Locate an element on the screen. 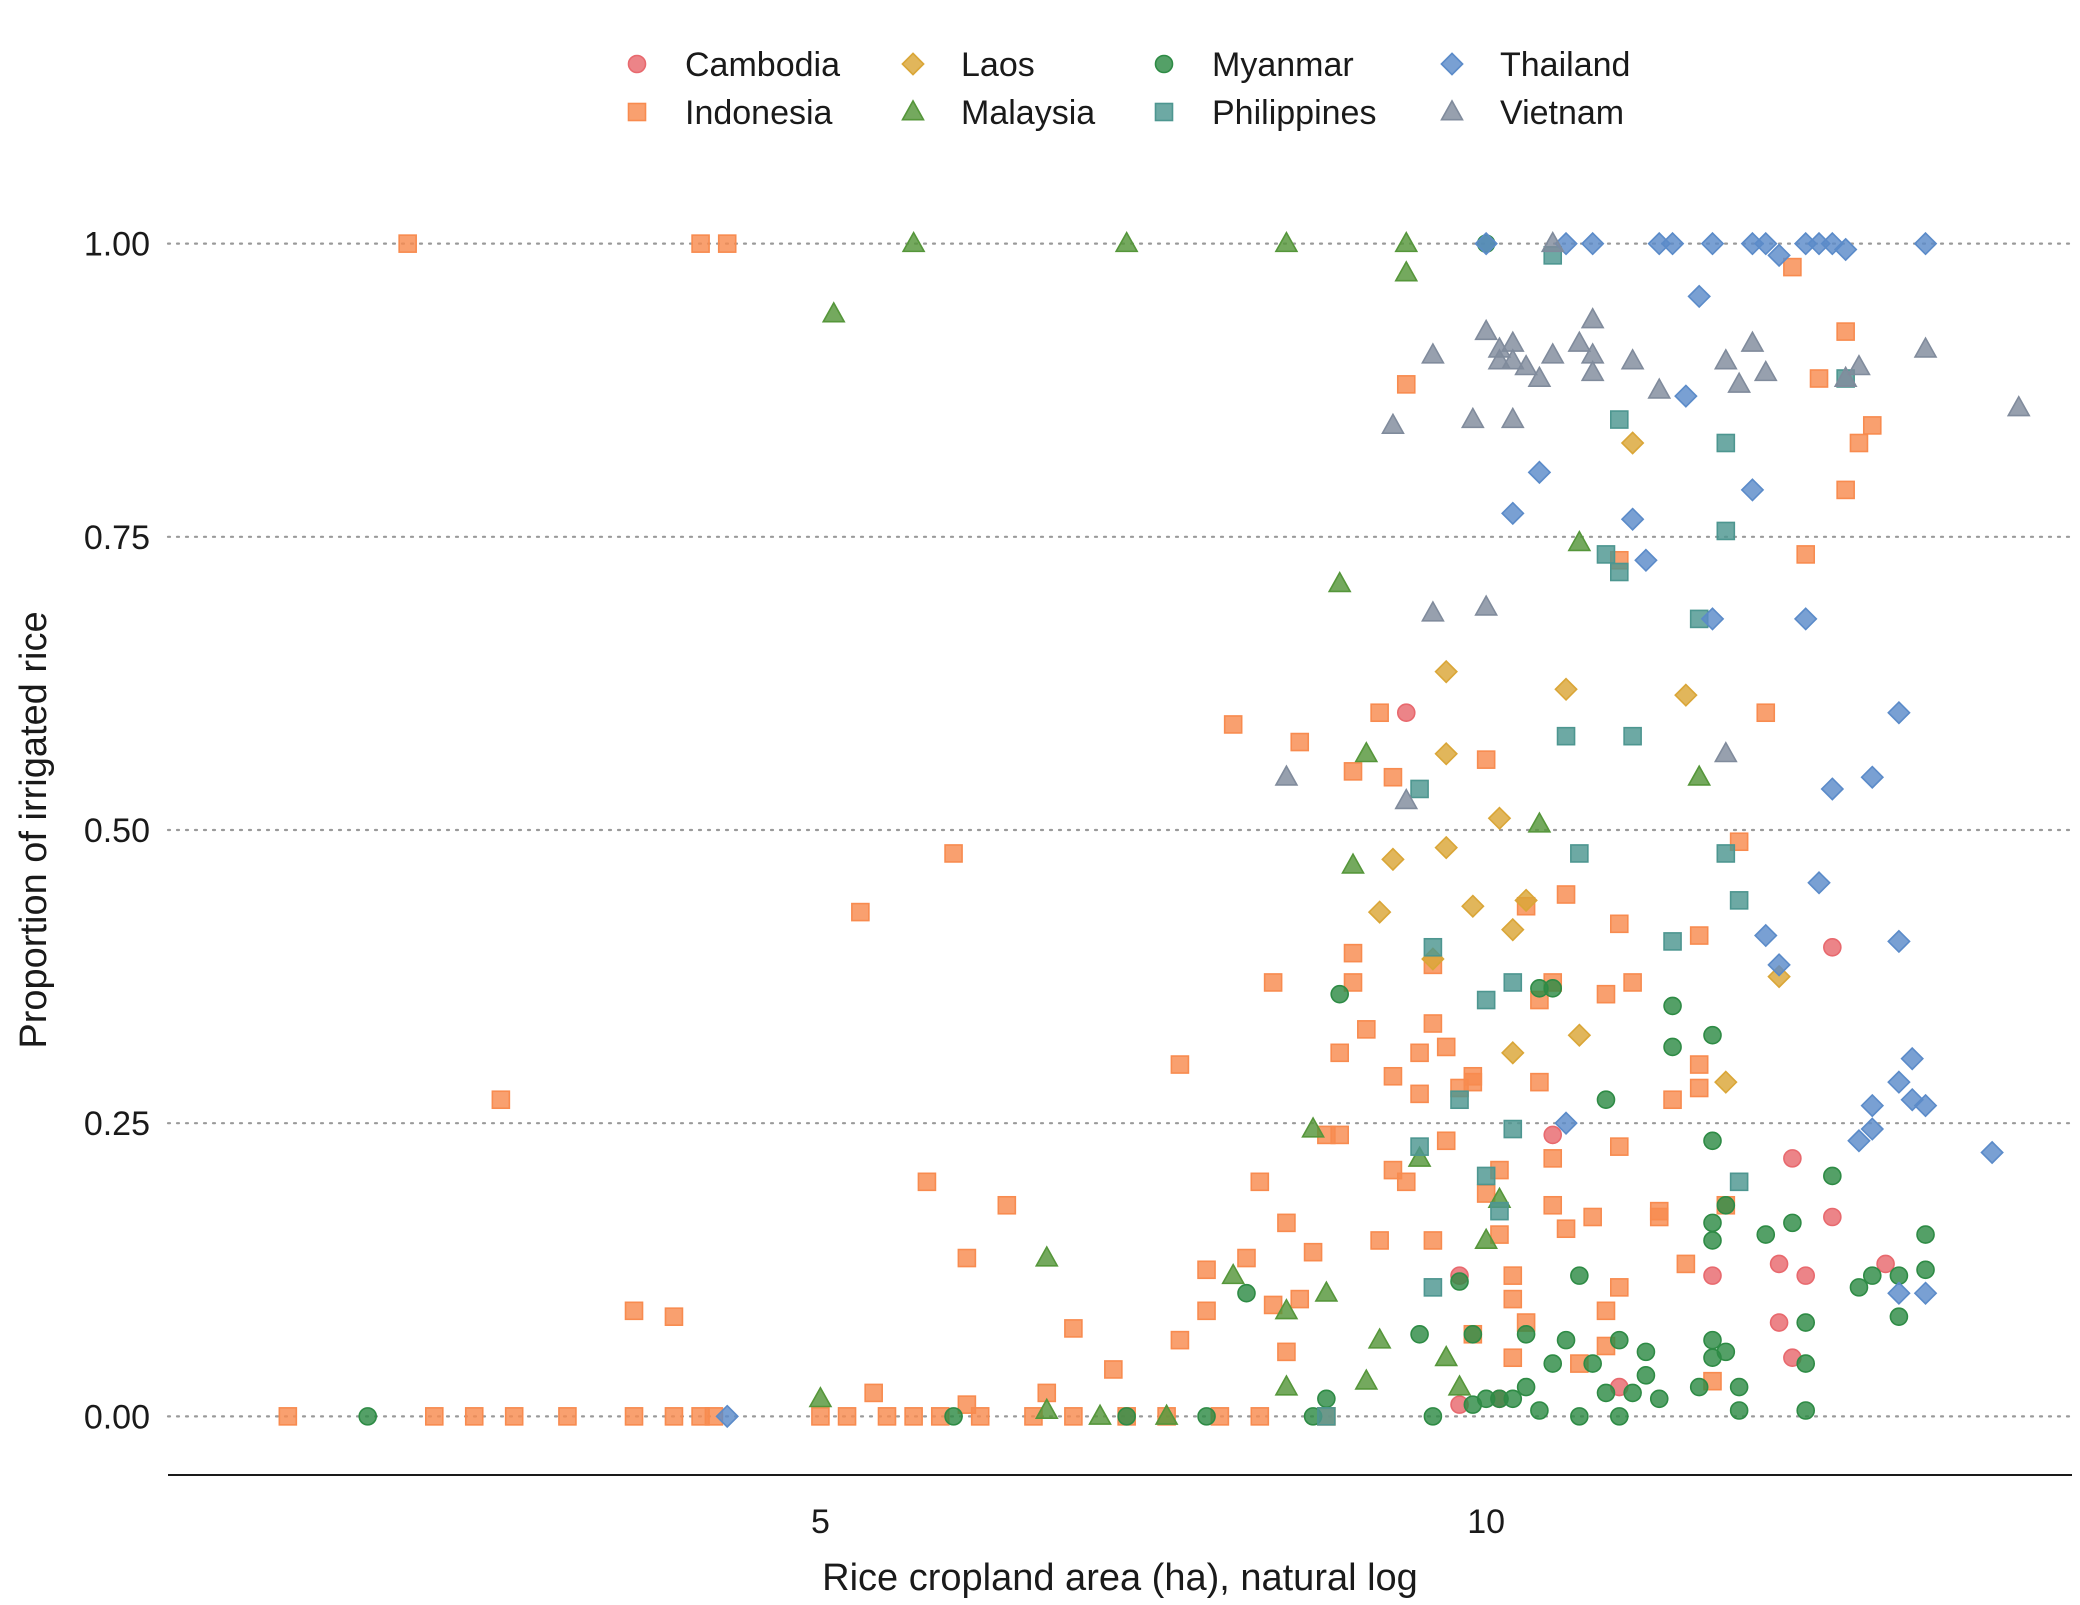 The height and width of the screenshot is (1605, 2080). legend-label-cambodia: Cambodia is located at coordinates (762, 65).